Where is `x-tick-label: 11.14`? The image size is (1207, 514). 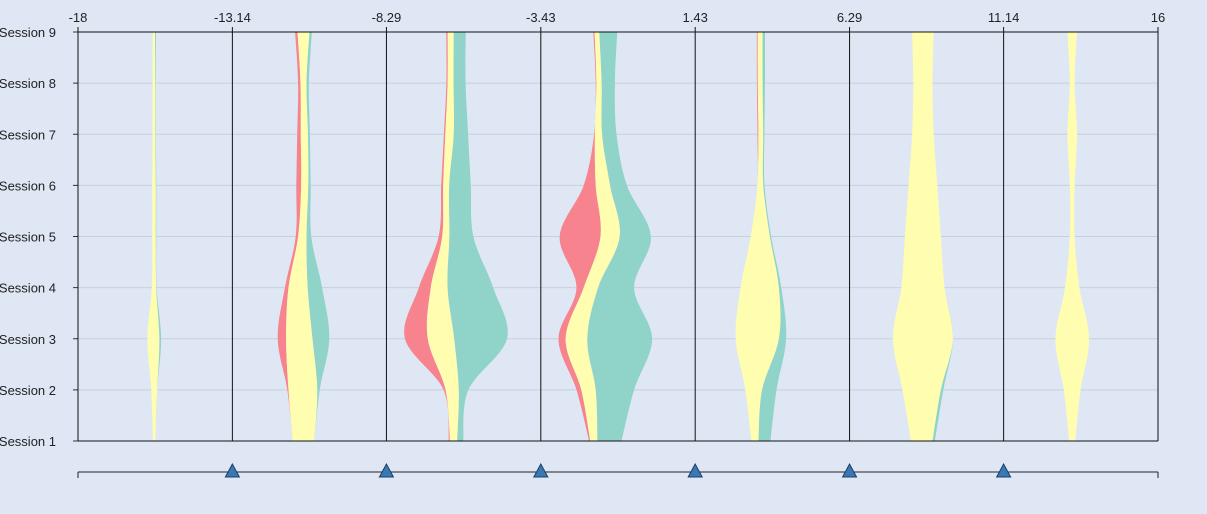
x-tick-label: 11.14 is located at coordinates (1004, 17).